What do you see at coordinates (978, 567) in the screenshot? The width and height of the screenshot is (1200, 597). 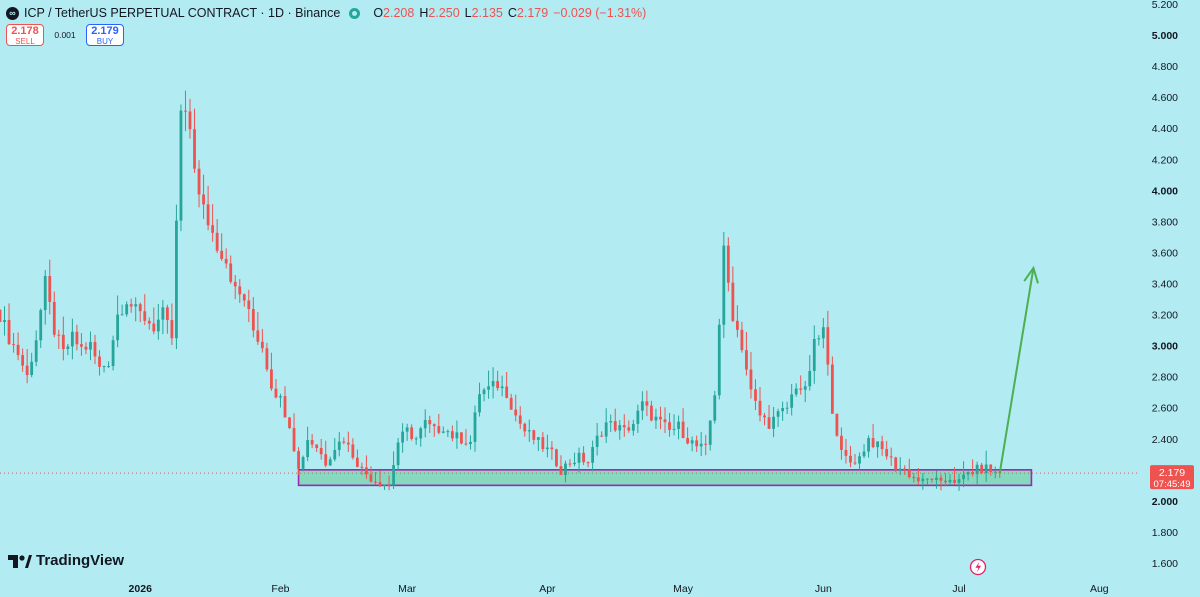 I see `lightning-icon` at bounding box center [978, 567].